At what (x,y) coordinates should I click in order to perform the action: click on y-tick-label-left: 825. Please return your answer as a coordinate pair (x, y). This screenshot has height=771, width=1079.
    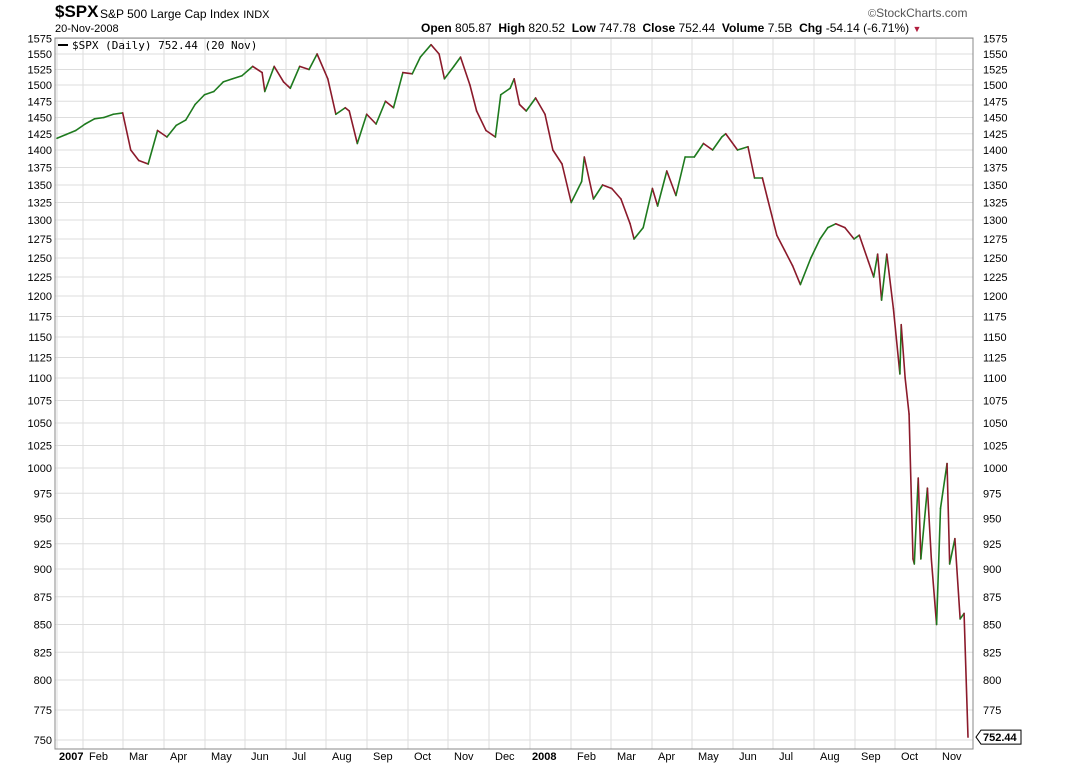
    Looking at the image, I should click on (43, 653).